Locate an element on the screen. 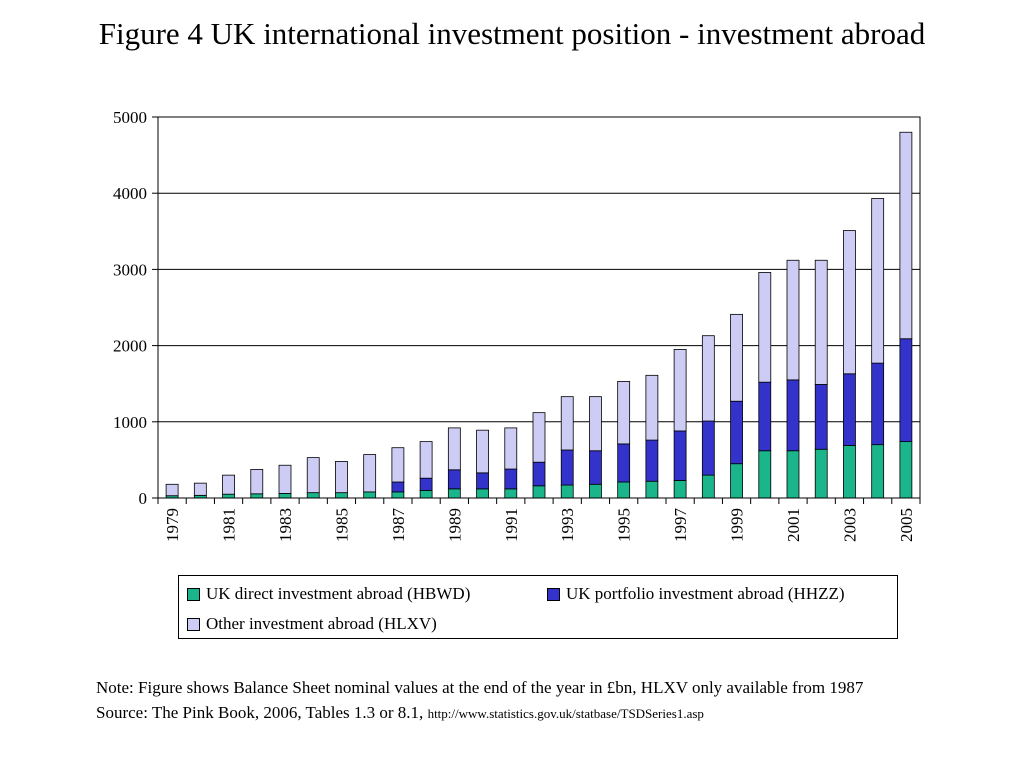 Image resolution: width=1024 pixels, height=768 pixels. x-tick-label: 1985 is located at coordinates (341, 525).